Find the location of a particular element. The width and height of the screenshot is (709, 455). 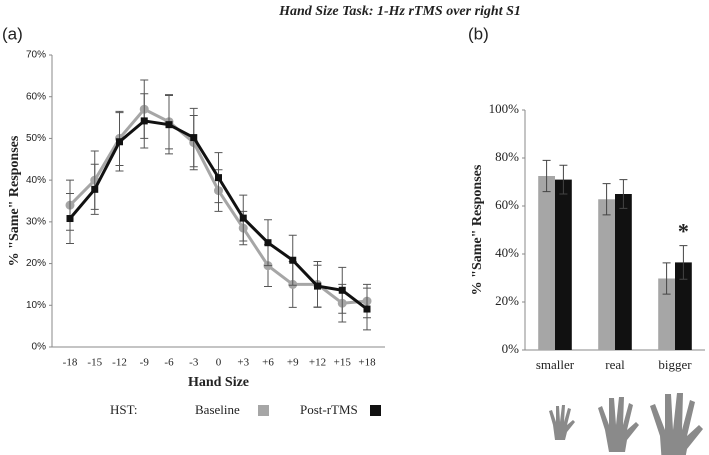

y-tick-label: 30% is located at coordinates (36, 221).